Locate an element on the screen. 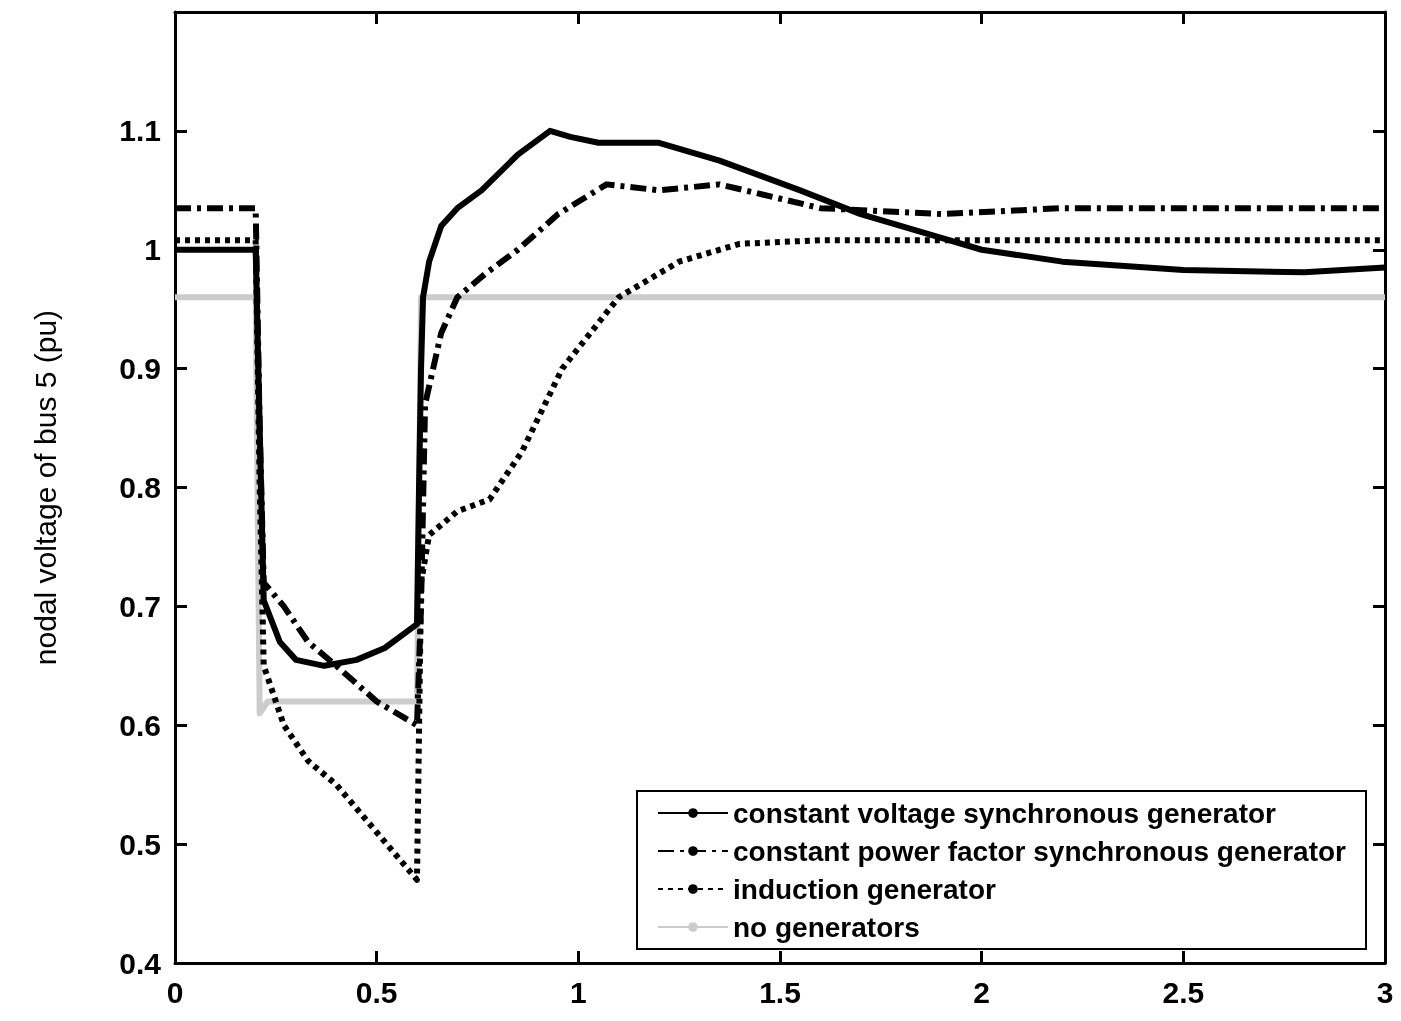 This screenshot has height=1021, width=1401. y-tick-label: 0.6 is located at coordinates (140, 725).